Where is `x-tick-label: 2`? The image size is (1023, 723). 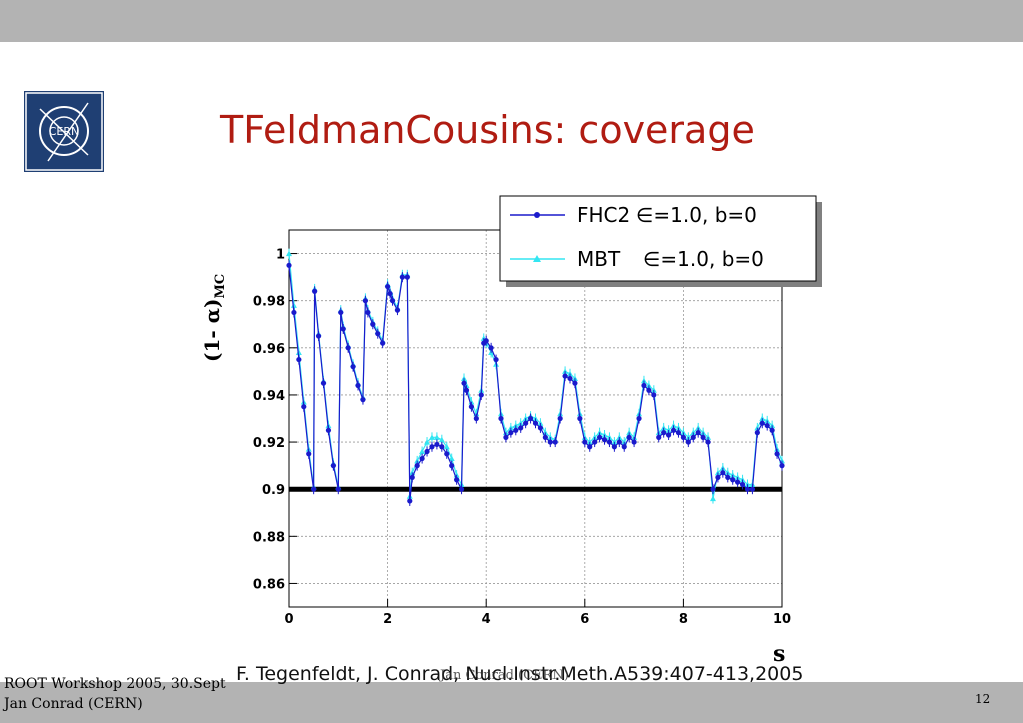
x-tick-label: 2 is located at coordinates (387, 619).